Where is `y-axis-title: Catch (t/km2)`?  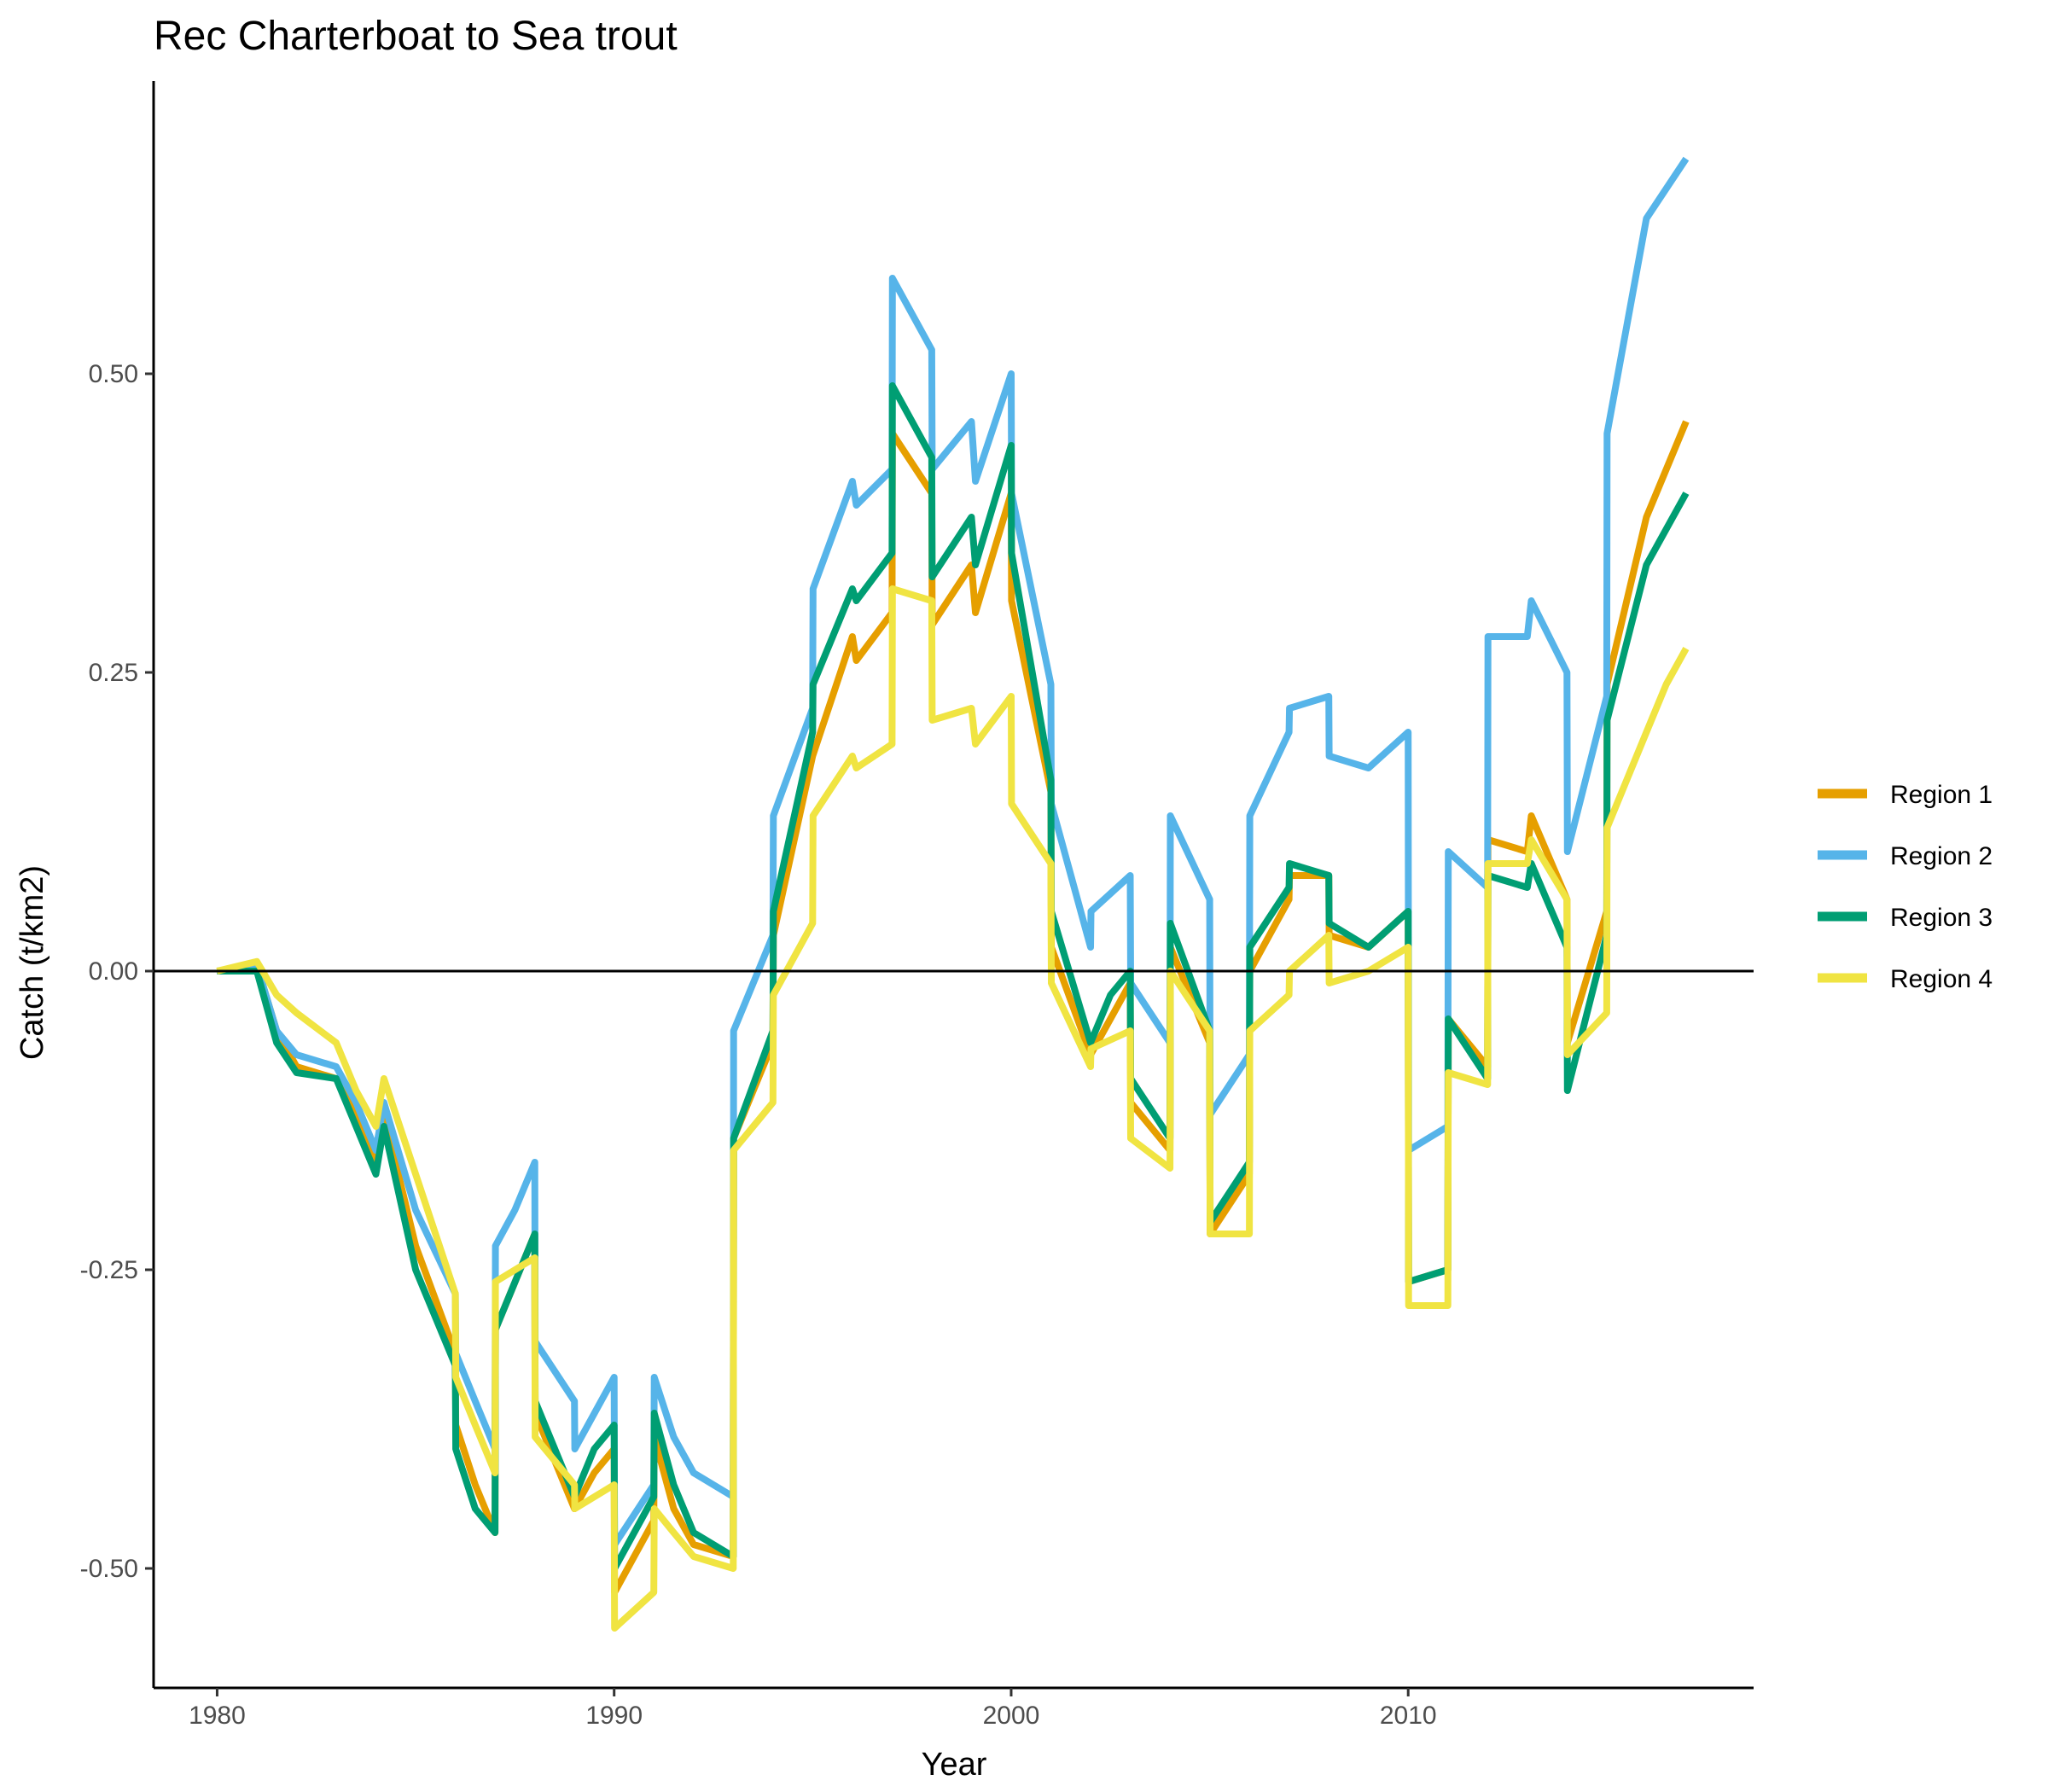 y-axis-title: Catch (t/km2) is located at coordinates (32, 963).